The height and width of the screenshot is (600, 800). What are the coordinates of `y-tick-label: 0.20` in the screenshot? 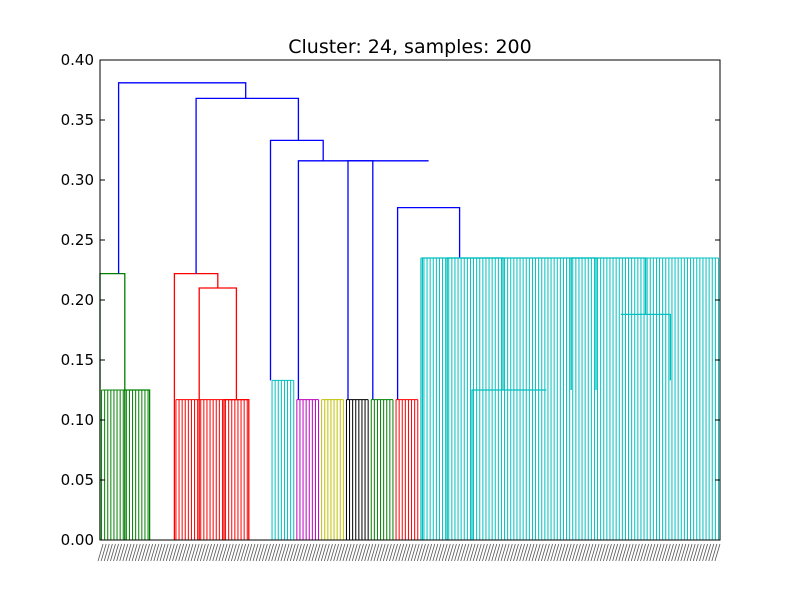 It's located at (77, 300).